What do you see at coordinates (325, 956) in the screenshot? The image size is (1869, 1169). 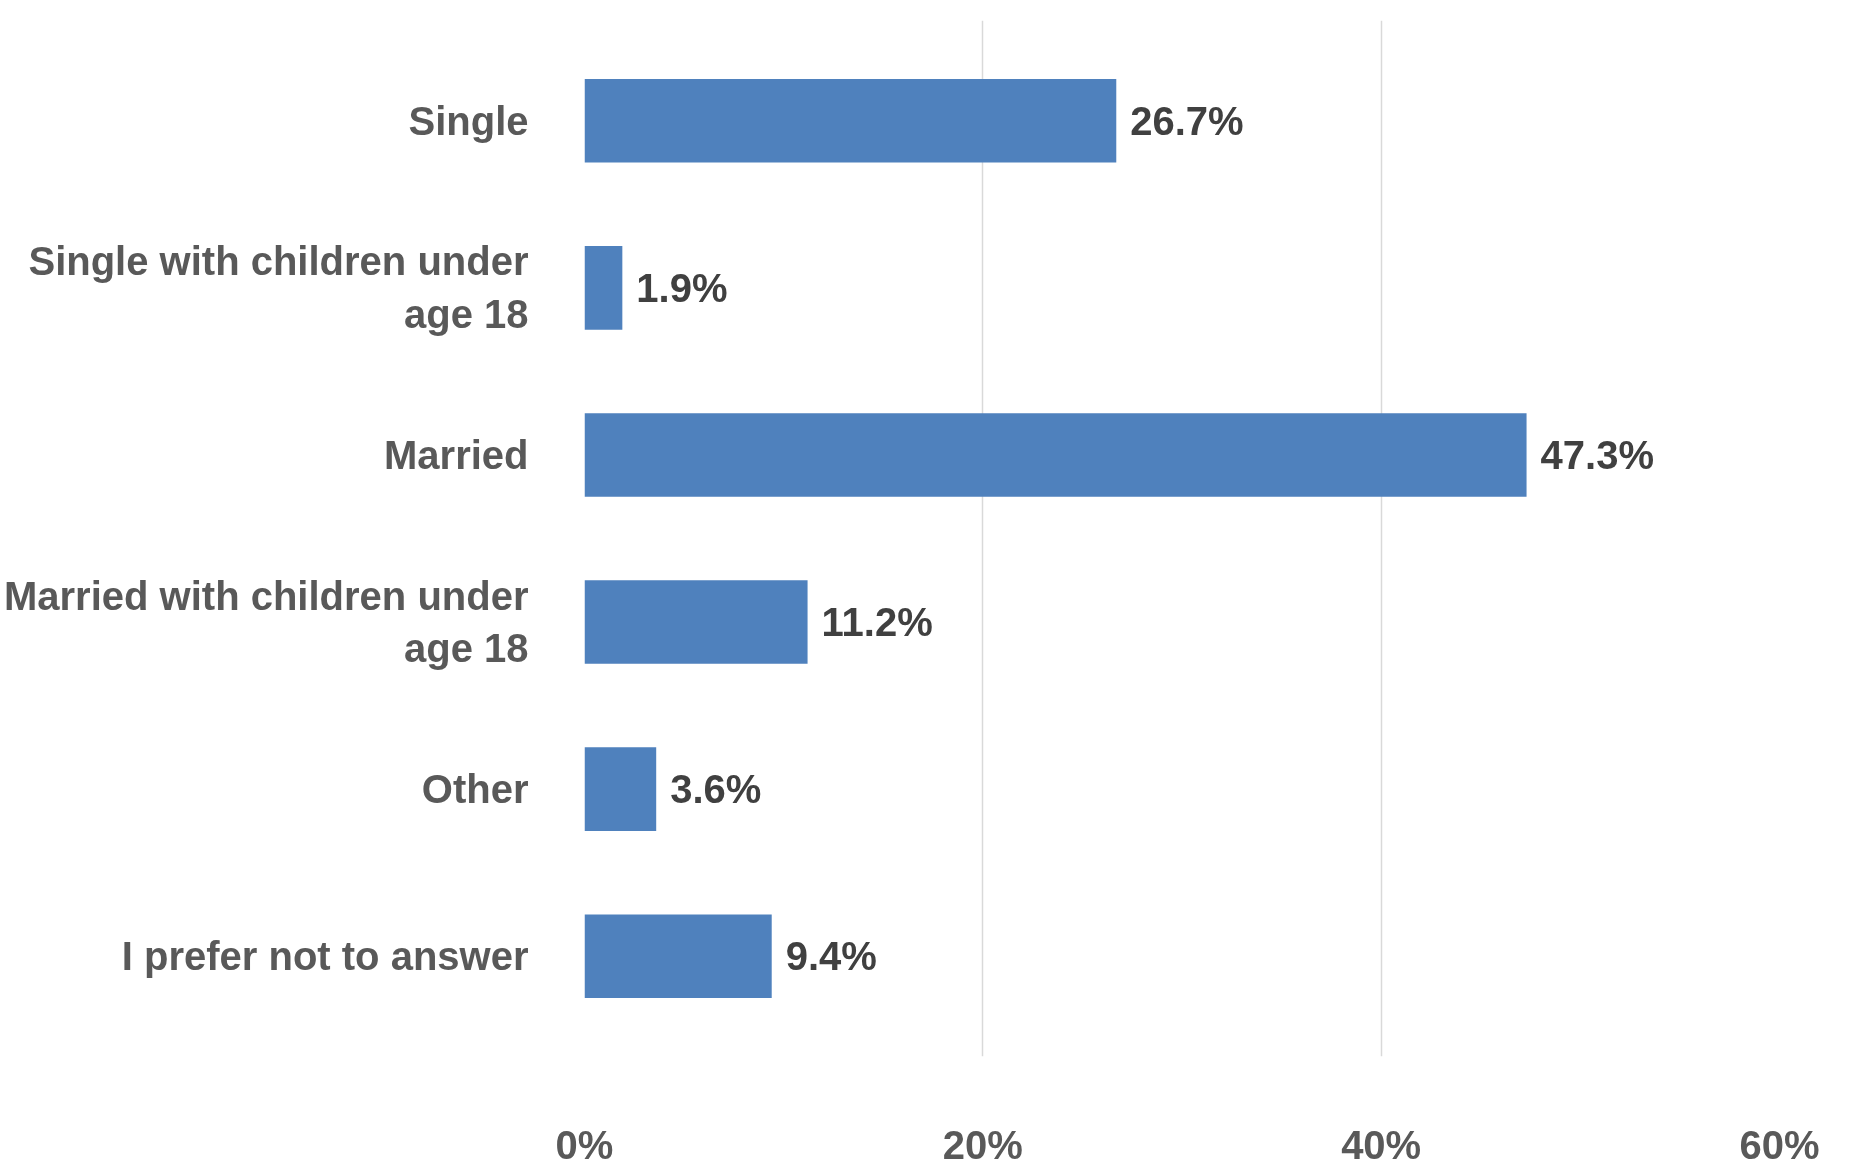 I see `y-tick-label: I prefer not to answer` at bounding box center [325, 956].